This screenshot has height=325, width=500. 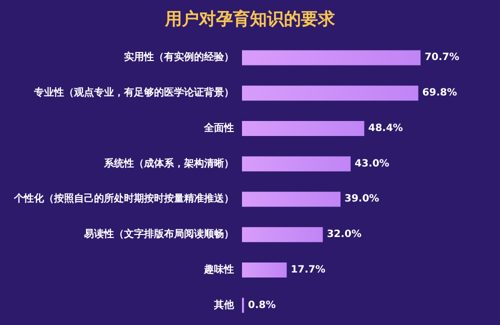 What do you see at coordinates (133, 92) in the screenshot?
I see `y-tick-label: 专业性（观点专业，有足够的医学论证背景）` at bounding box center [133, 92].